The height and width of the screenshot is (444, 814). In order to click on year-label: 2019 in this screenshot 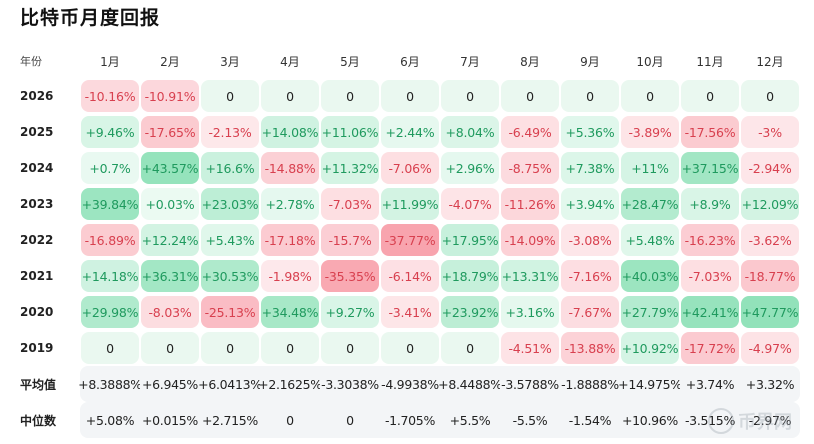, I will do `click(37, 348)`.